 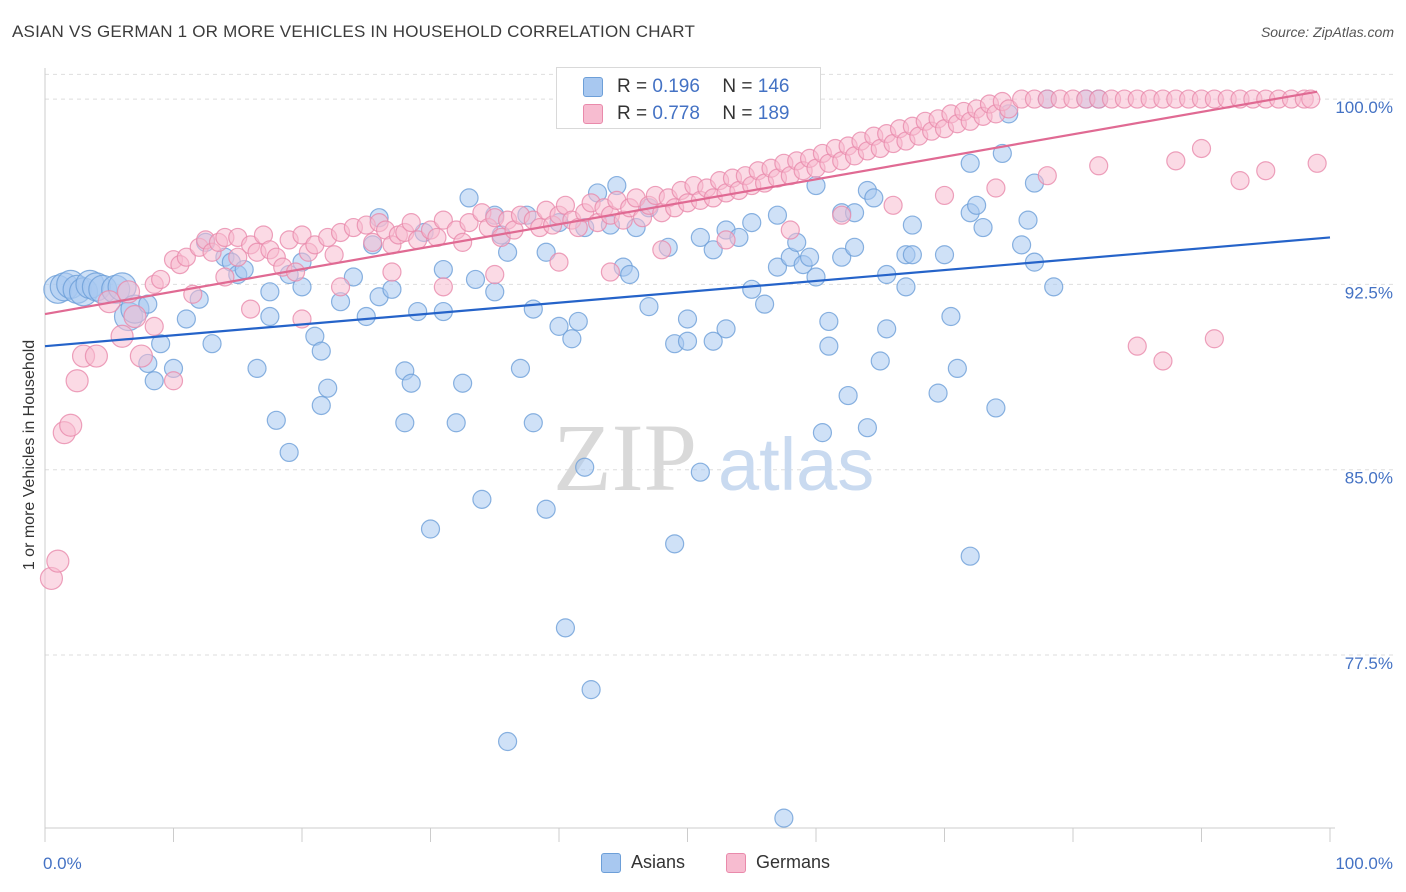 I want to click on x-tick-label-start: 0.0%, so click(x=62, y=863).